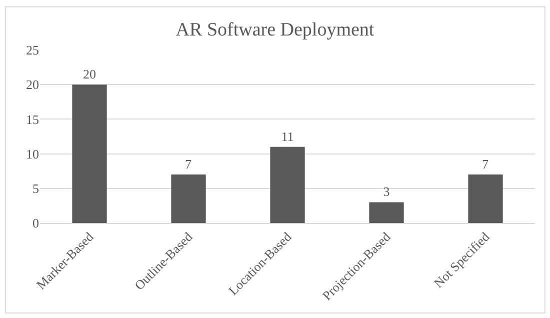  I want to click on data-label: 20, so click(89, 74).